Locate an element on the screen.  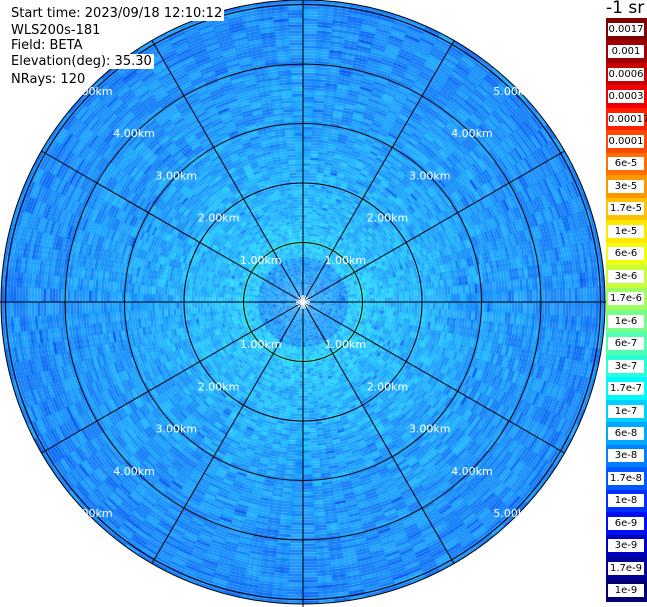
colorbar-tick-label: 6e-5 is located at coordinates (626, 164).